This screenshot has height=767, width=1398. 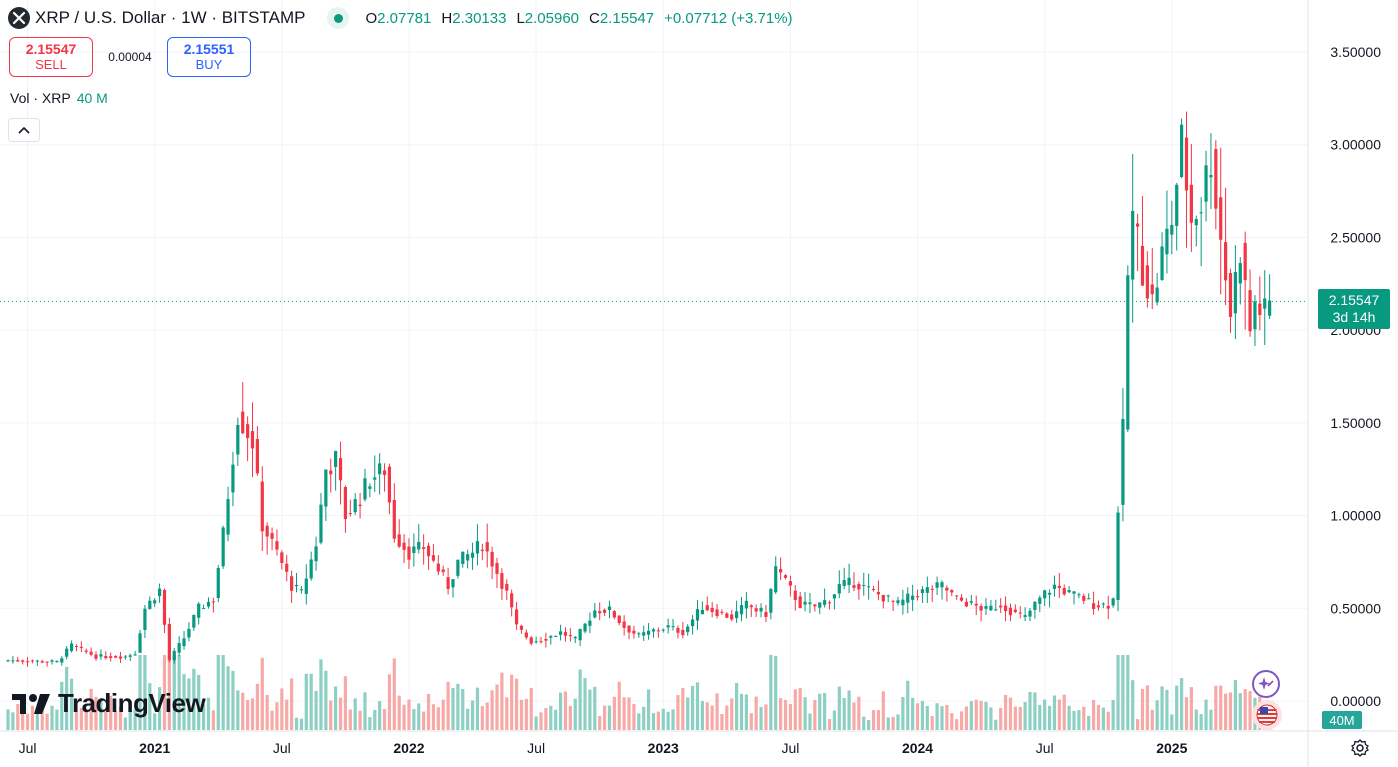 I want to click on sell-button: 2.15547 SELL, so click(x=51, y=57).